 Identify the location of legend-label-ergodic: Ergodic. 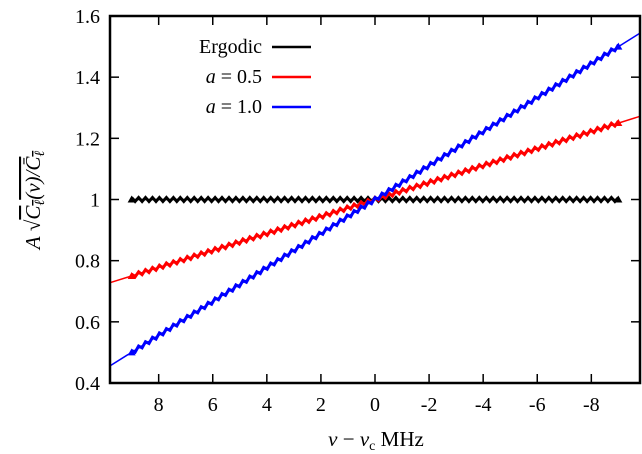
(230, 47).